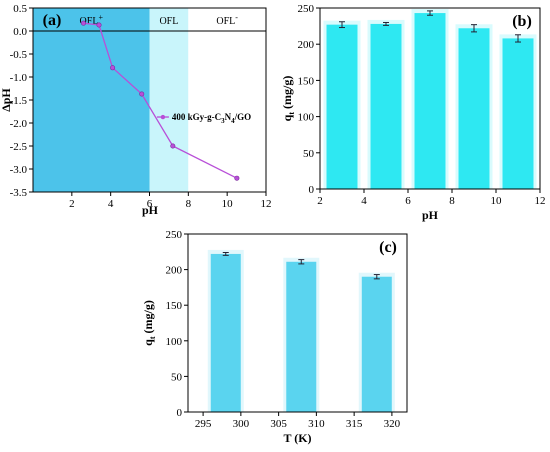  What do you see at coordinates (19, 124) in the screenshot?
I see `y-tick-label: -2.0` at bounding box center [19, 124].